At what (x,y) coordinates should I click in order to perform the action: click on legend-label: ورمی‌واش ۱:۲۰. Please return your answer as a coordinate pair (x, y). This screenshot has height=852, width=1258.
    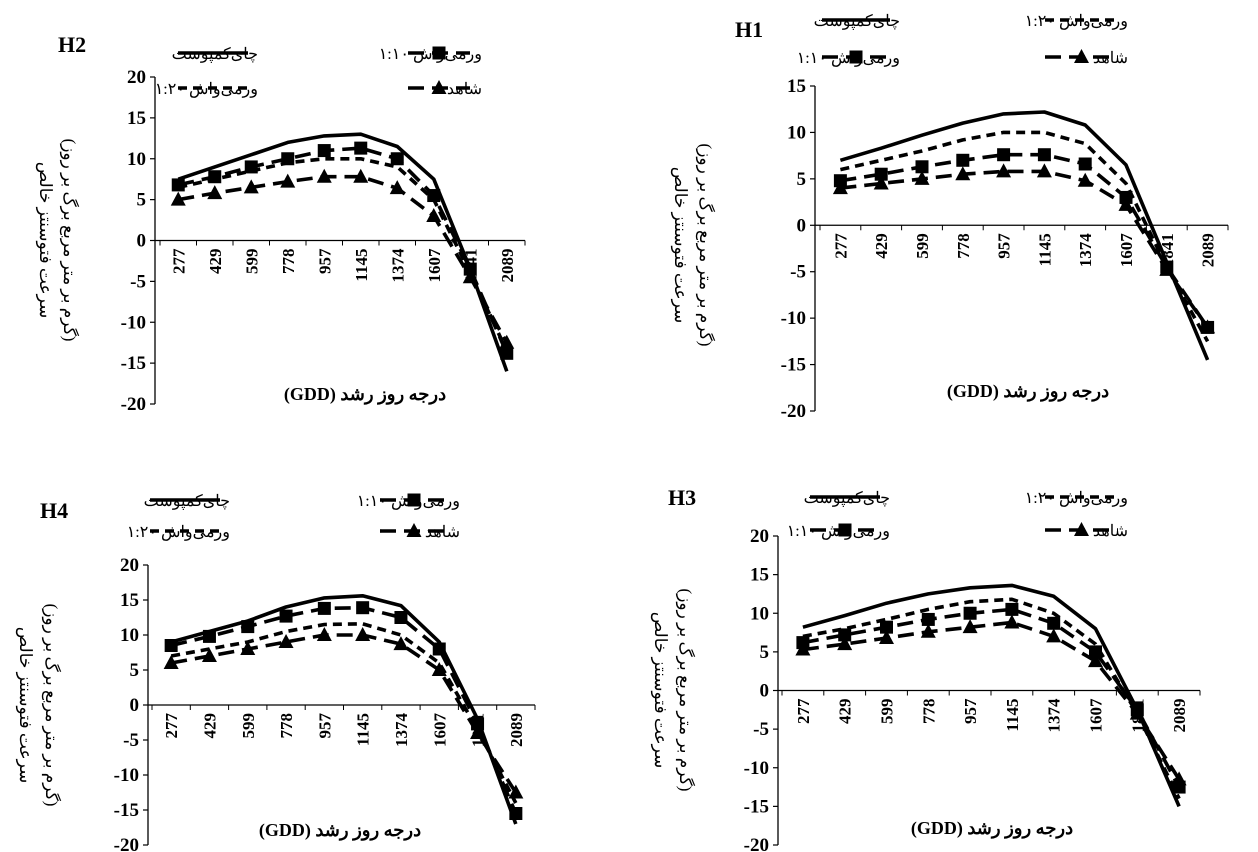
    Looking at the image, I should click on (206, 89).